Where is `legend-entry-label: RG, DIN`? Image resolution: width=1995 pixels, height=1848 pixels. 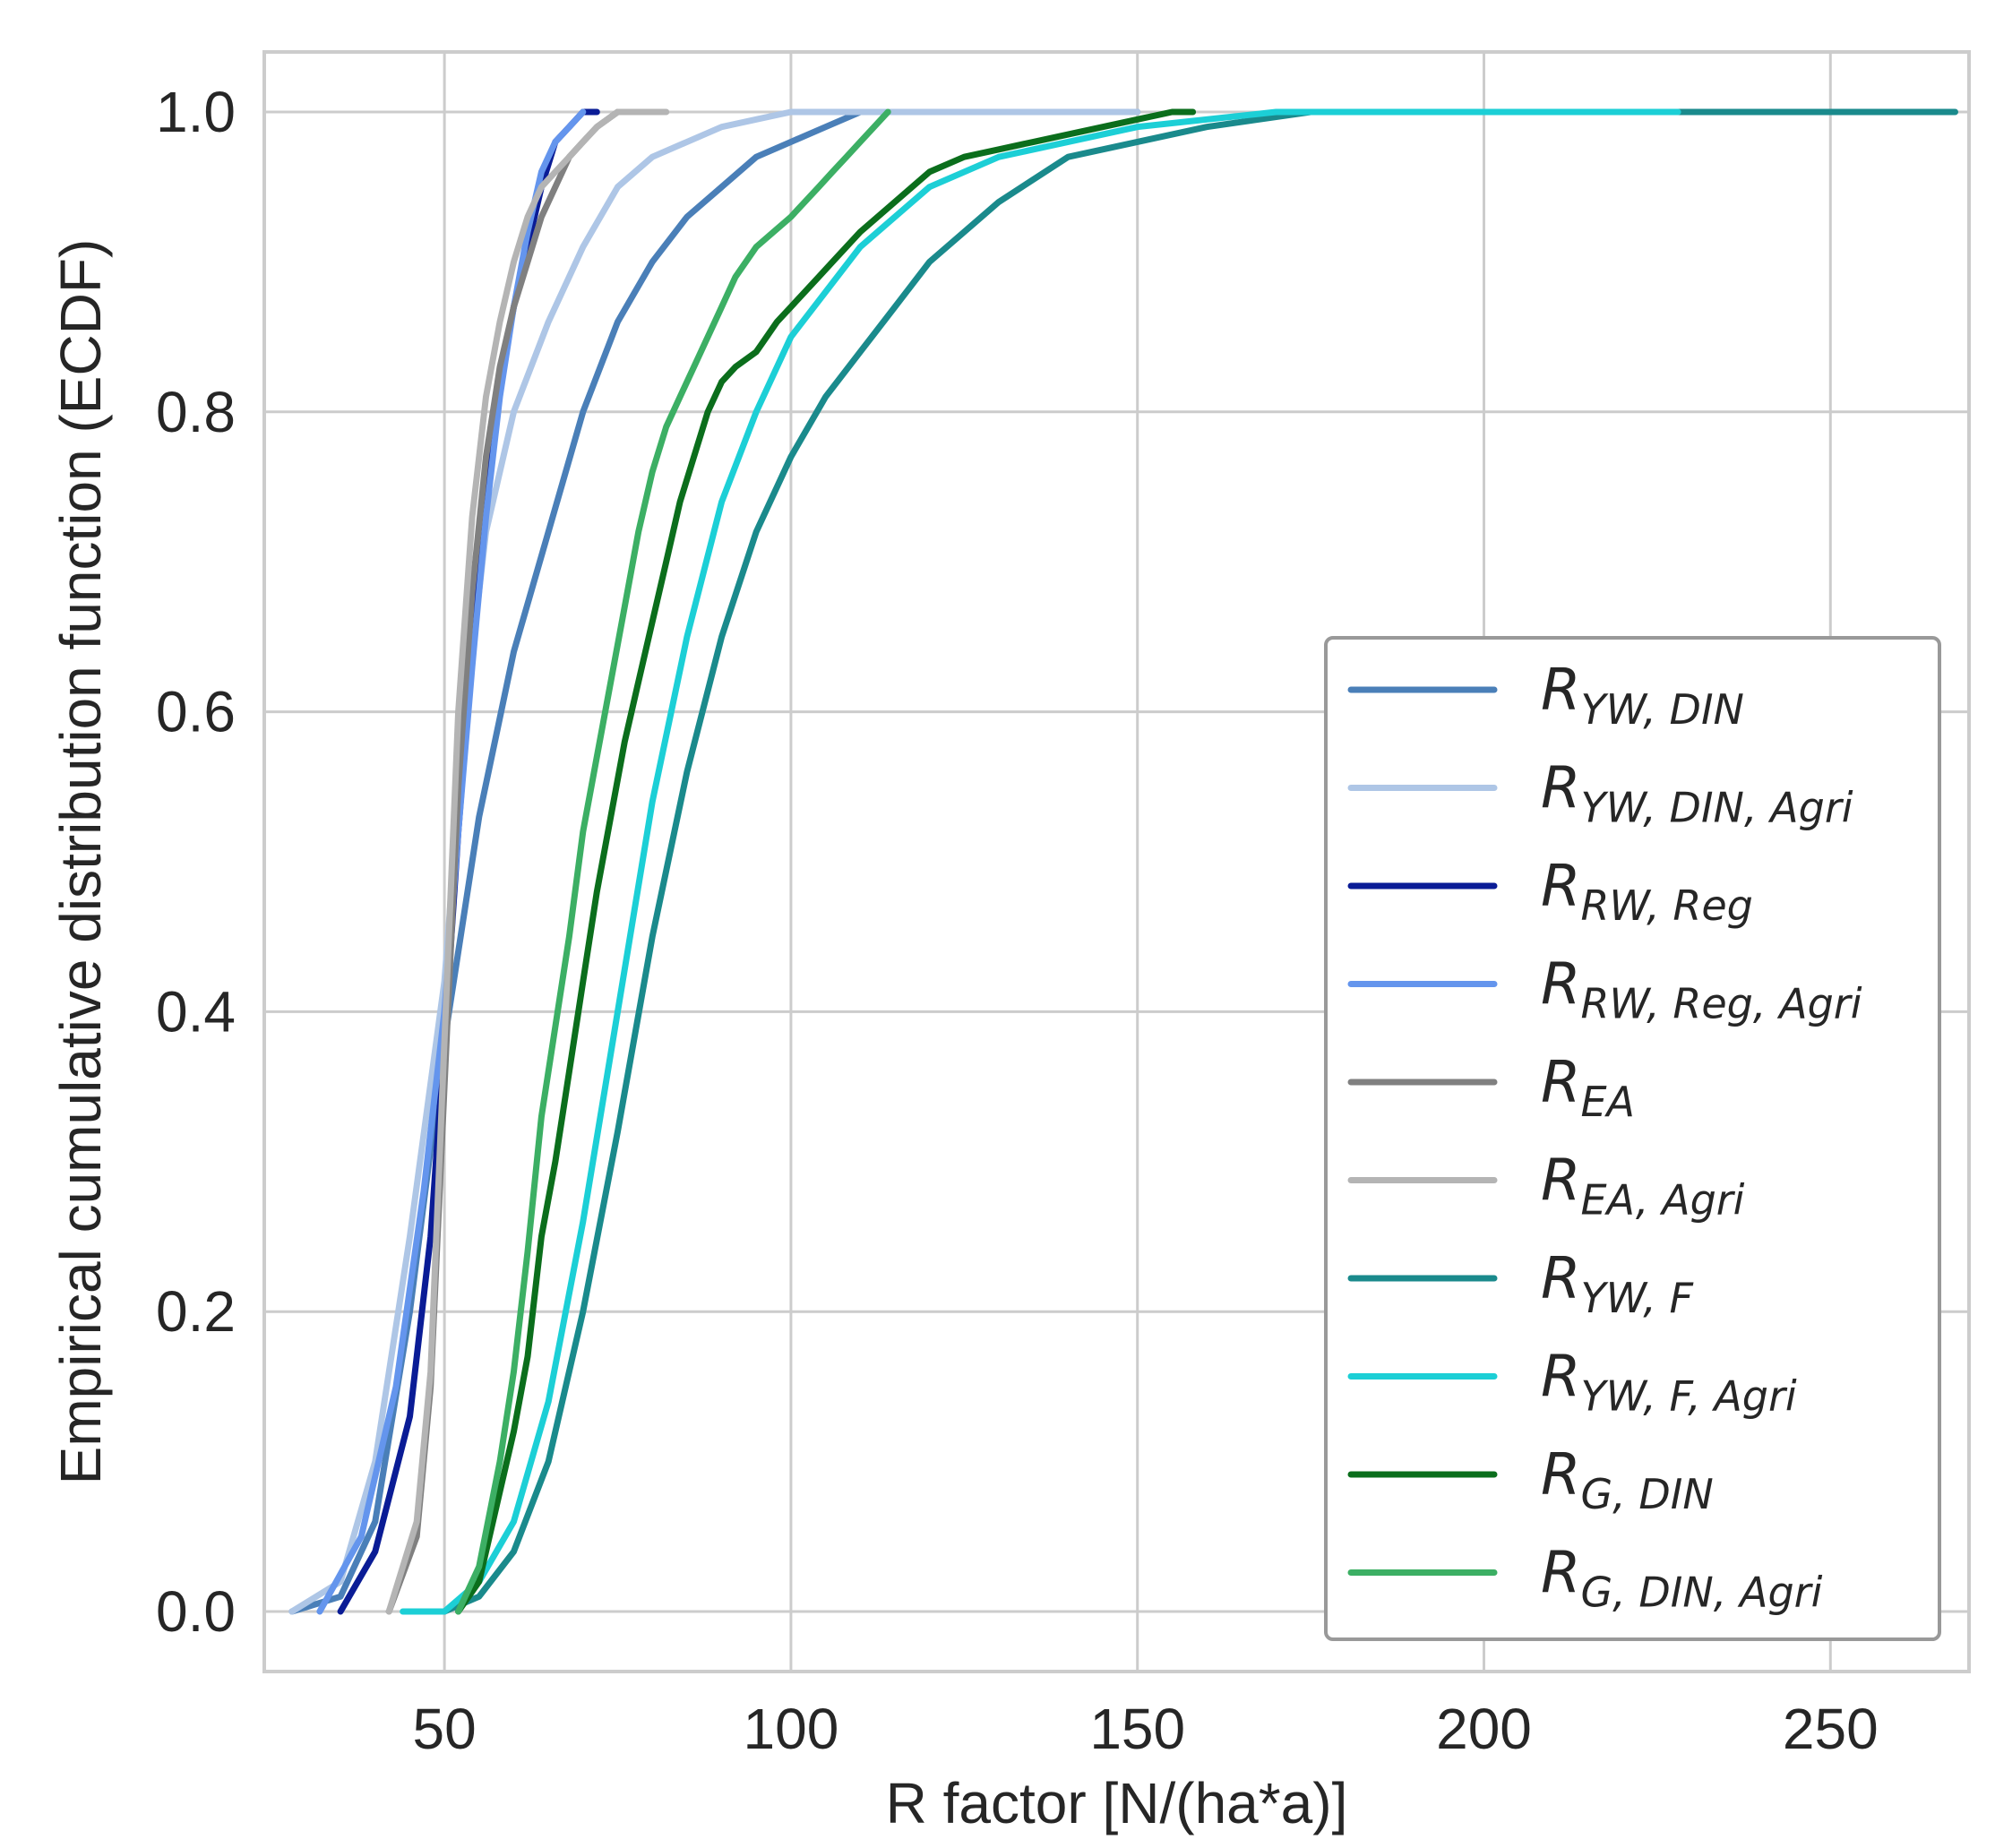
legend-entry-label: RG, DIN is located at coordinates (1627, 1480).